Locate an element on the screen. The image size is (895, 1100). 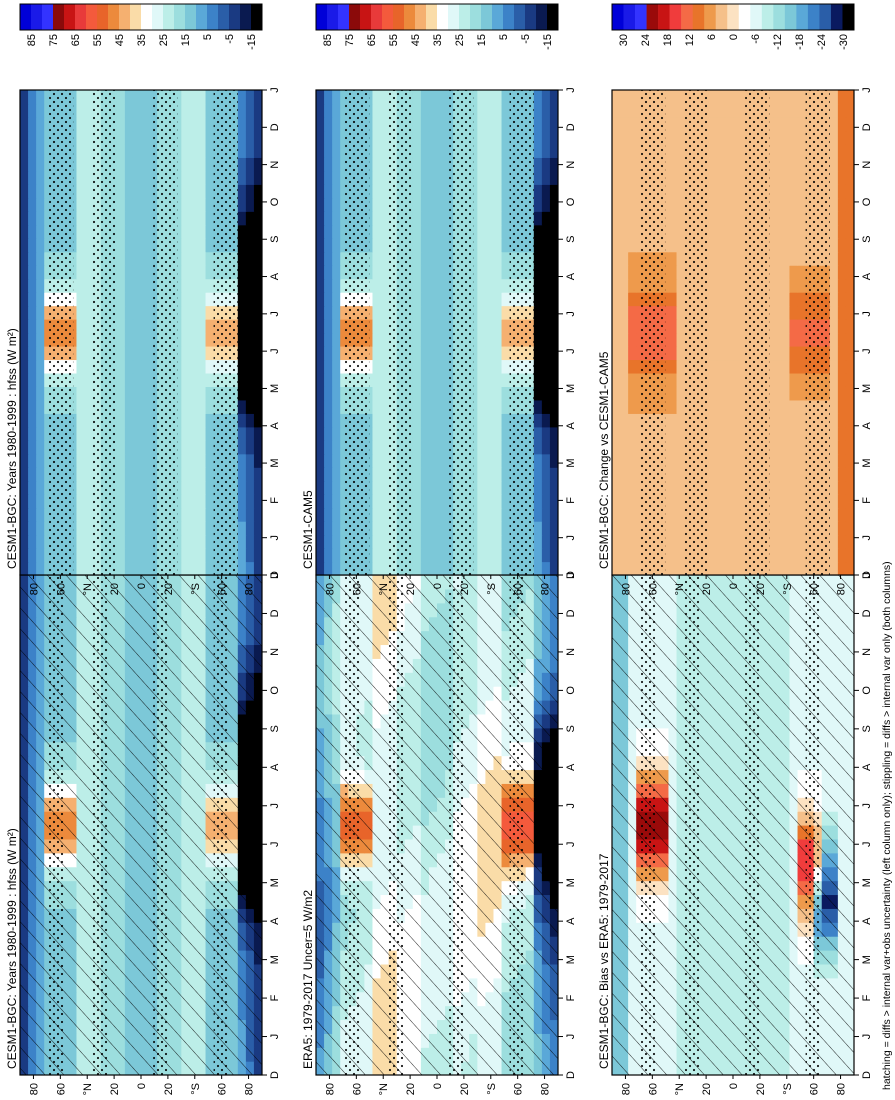
colorbar-label: -5 is located at coordinates (526, 39).